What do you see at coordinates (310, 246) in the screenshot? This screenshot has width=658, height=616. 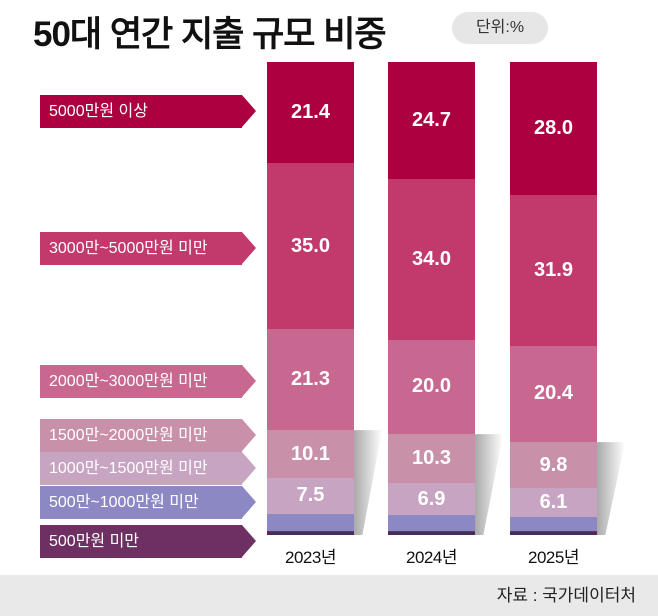 I see `bar-segment: 35.0` at bounding box center [310, 246].